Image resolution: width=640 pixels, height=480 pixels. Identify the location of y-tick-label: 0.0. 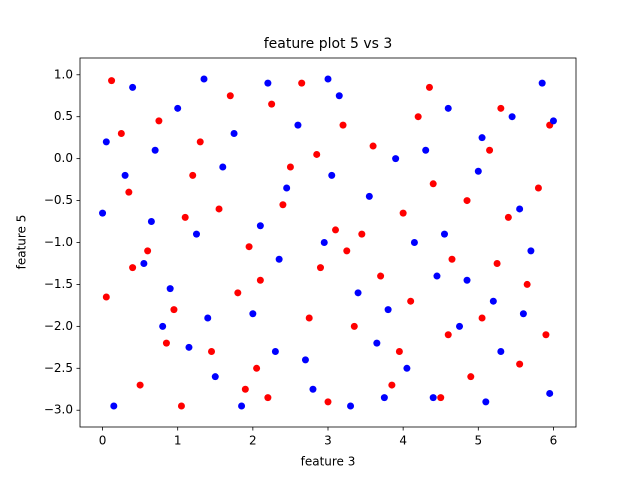
(63, 158).